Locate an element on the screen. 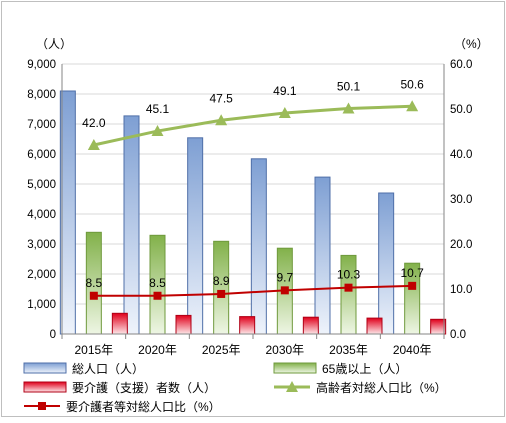  data-label: 10.7 is located at coordinates (412, 273).